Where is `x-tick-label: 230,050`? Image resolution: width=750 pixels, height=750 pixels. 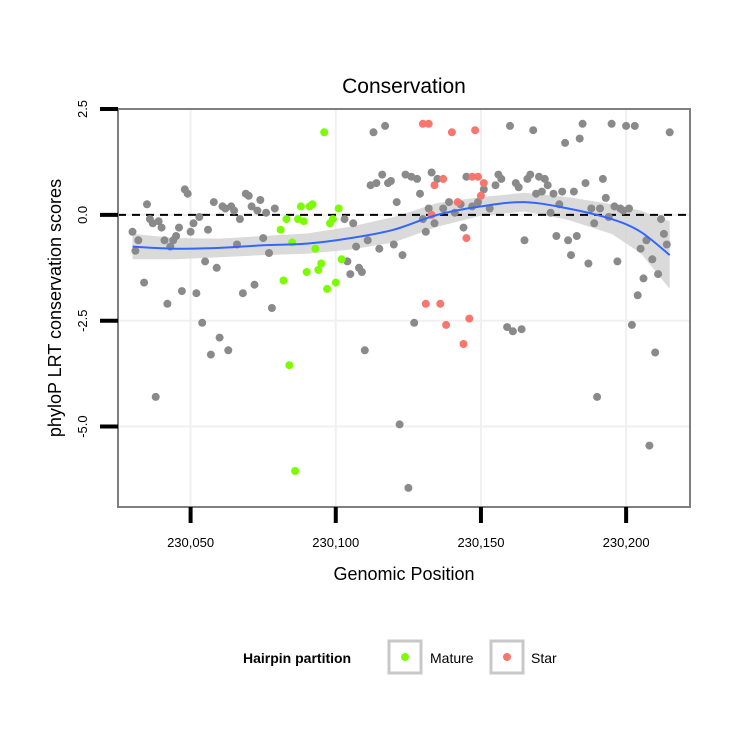 x-tick-label: 230,050 is located at coordinates (190, 542).